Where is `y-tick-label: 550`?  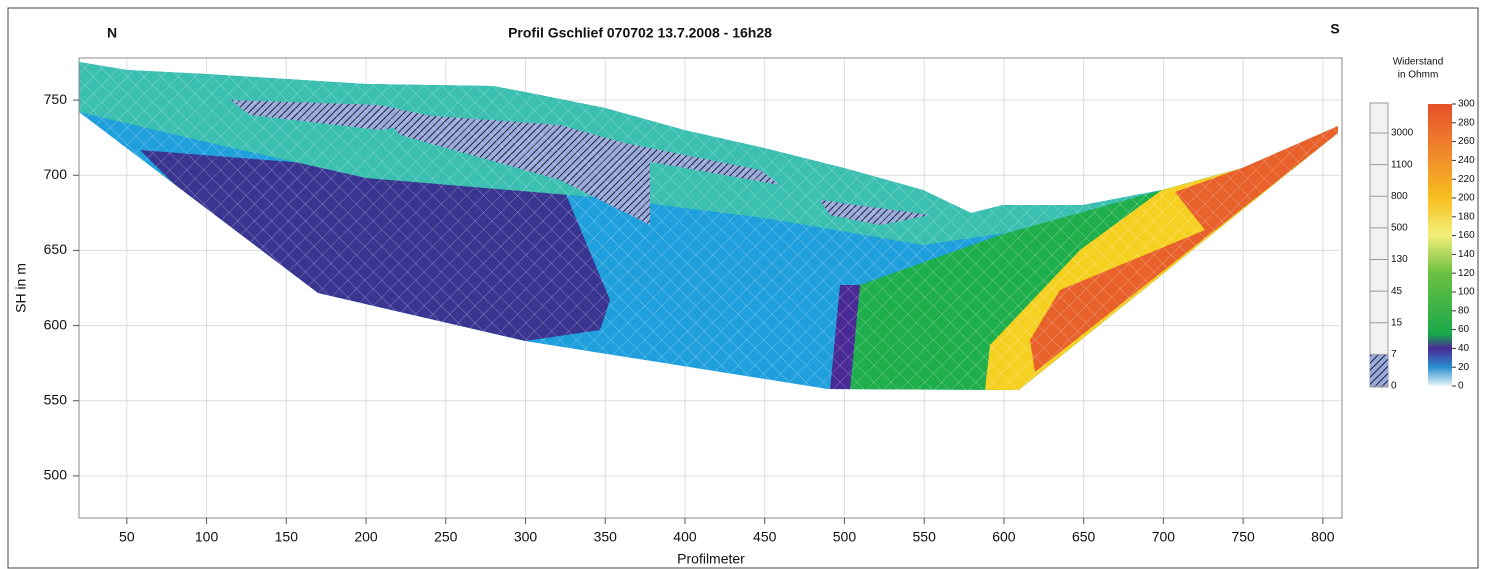
y-tick-label: 550 is located at coordinates (56, 399).